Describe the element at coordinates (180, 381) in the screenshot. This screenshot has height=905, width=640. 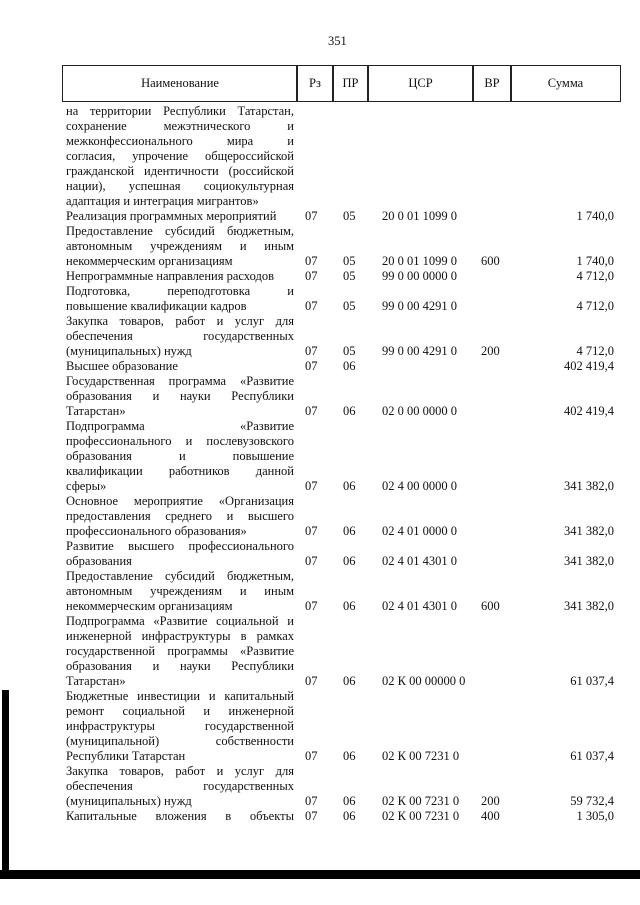
I see `row-name: Государственная программа «Развитие` at that location.